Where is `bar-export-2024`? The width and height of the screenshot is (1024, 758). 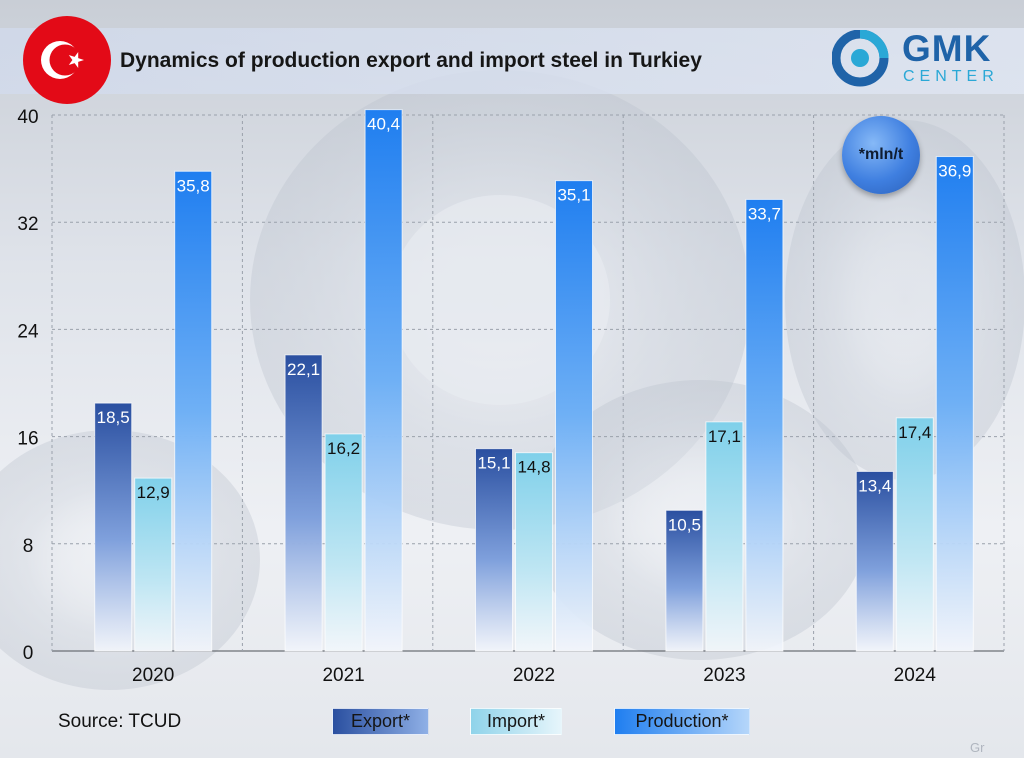 bar-export-2024 is located at coordinates (874, 561).